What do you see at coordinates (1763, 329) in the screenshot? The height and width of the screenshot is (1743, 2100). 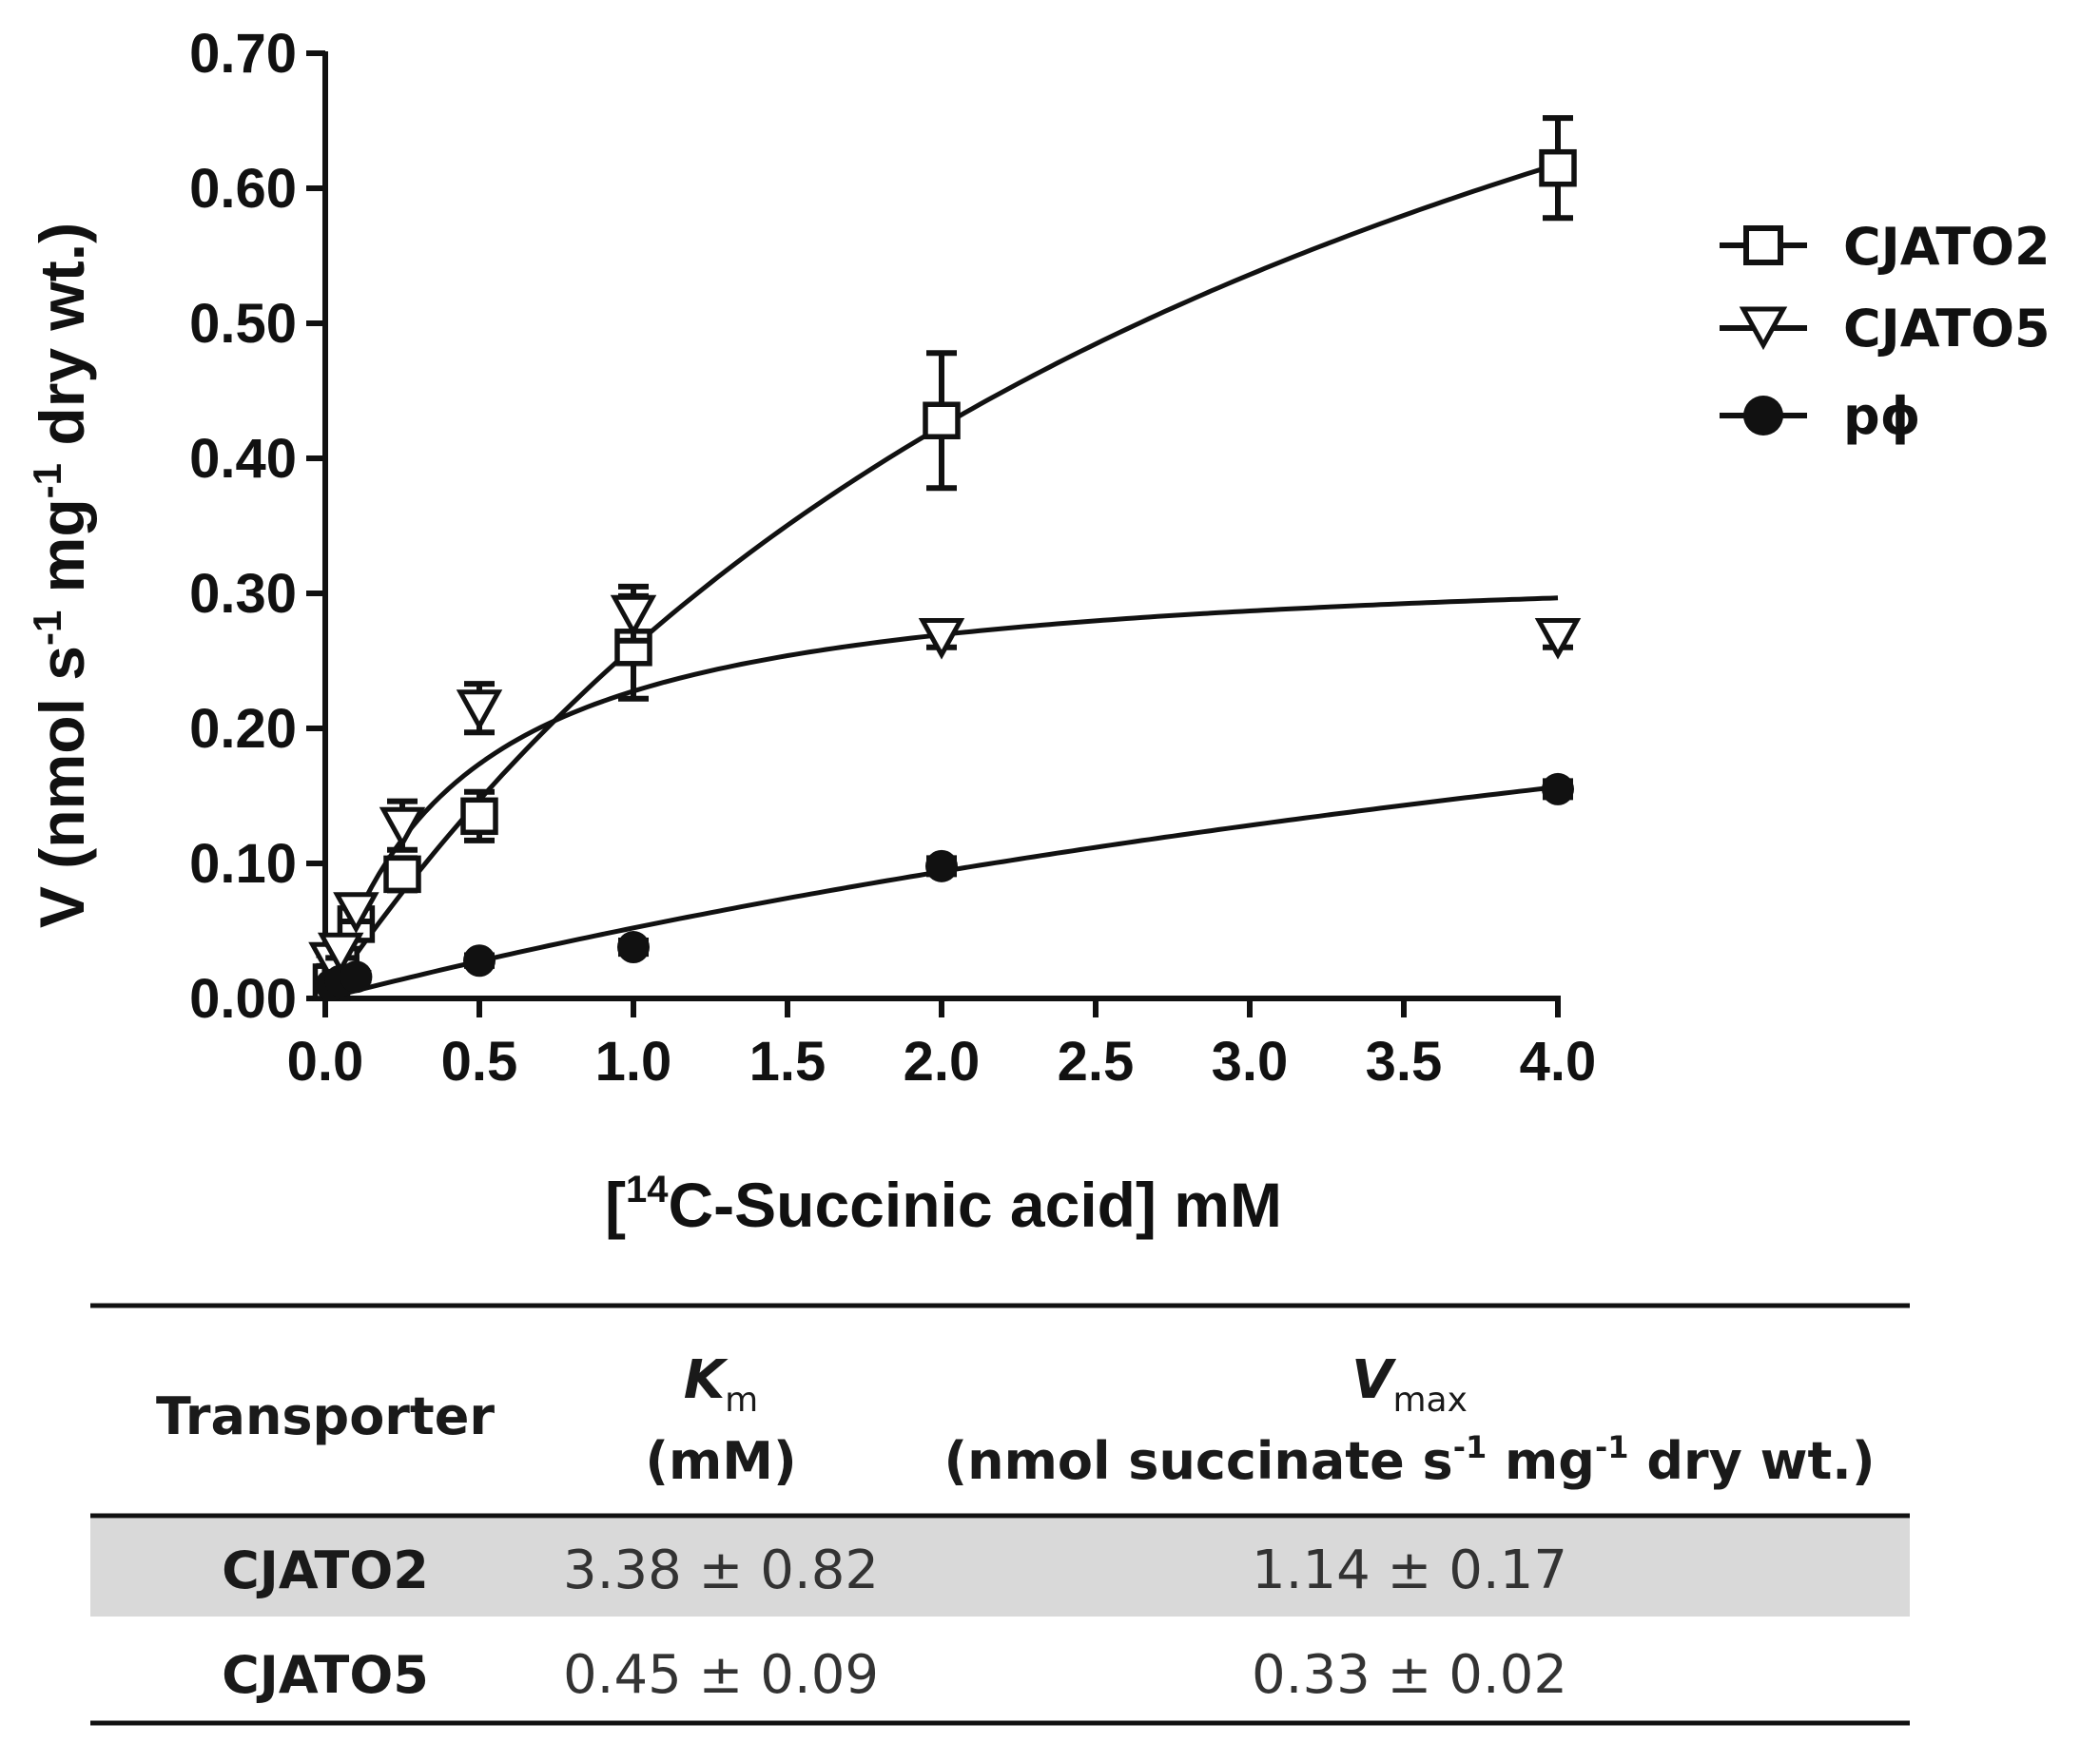 I see `legend-triangle-marker` at bounding box center [1763, 329].